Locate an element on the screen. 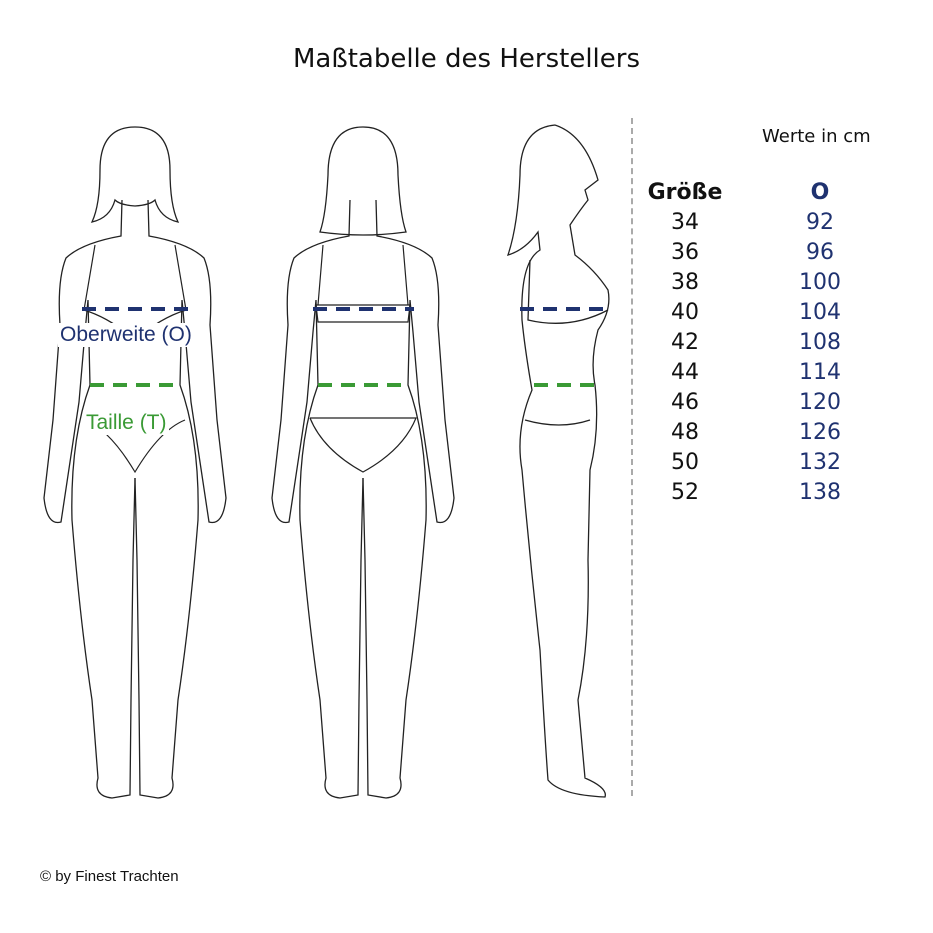  size-cell: 48 is located at coordinates (685, 432).